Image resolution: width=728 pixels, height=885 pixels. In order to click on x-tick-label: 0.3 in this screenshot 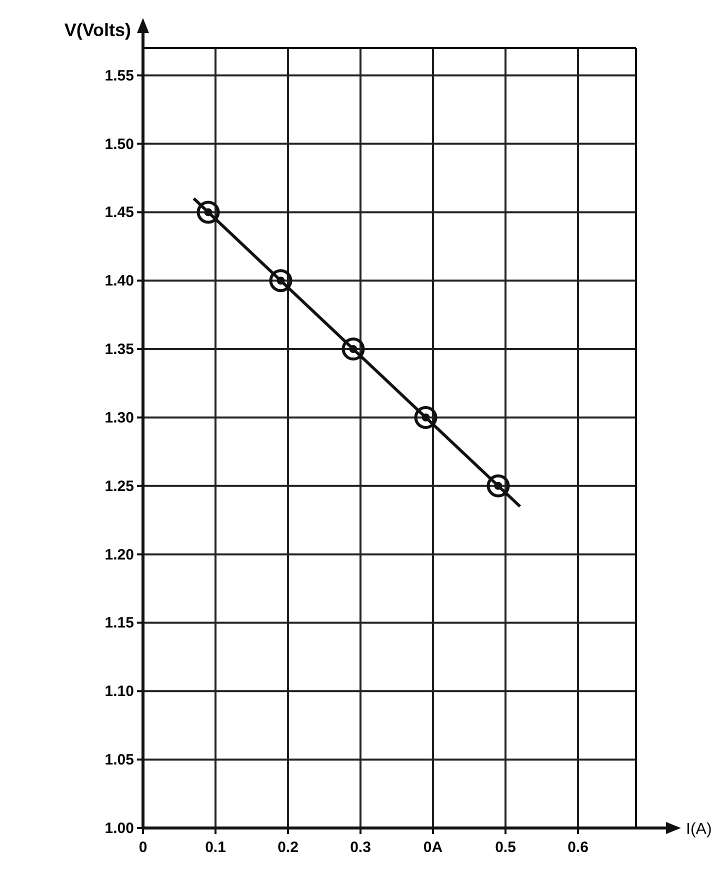, I will do `click(360, 847)`.